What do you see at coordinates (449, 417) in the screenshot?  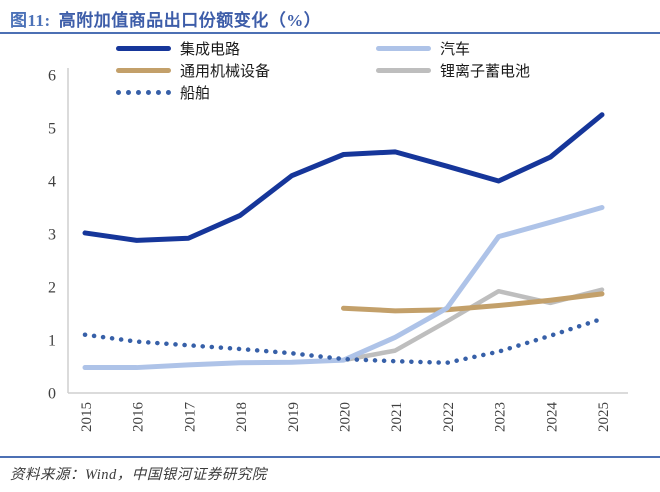 I see `x-tick-label-2022: 2022` at bounding box center [449, 417].